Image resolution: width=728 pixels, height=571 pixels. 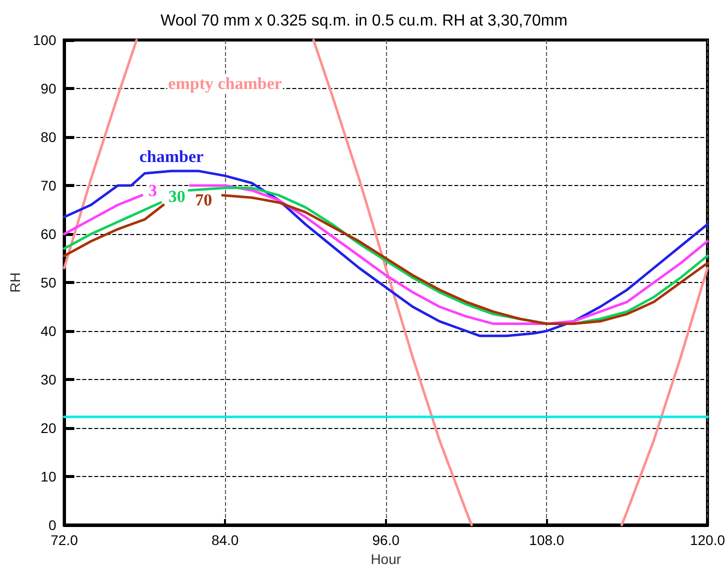 I want to click on x-axis-title: Hour, so click(x=386, y=558).